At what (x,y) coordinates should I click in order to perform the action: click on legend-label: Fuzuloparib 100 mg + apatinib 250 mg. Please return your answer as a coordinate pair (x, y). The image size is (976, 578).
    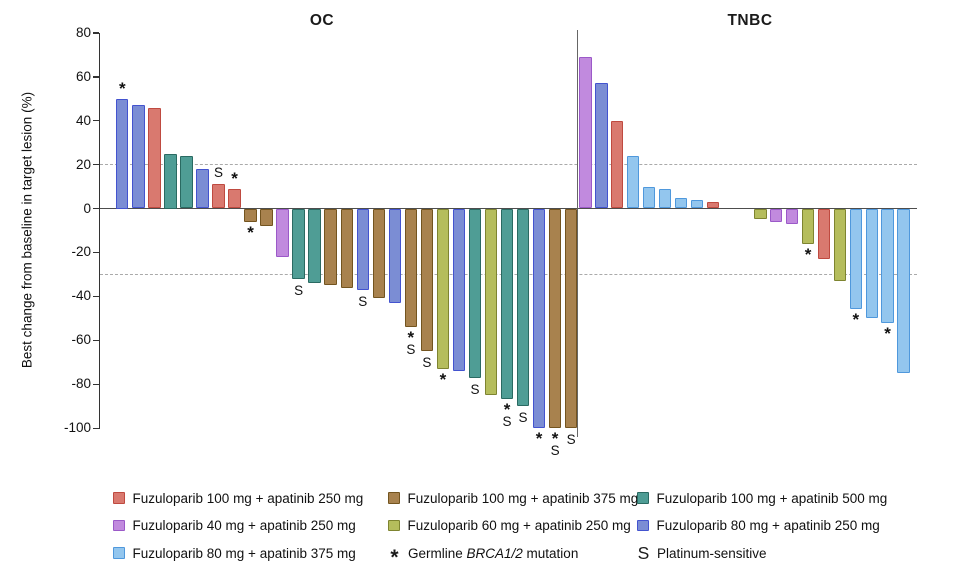
    Looking at the image, I should click on (248, 498).